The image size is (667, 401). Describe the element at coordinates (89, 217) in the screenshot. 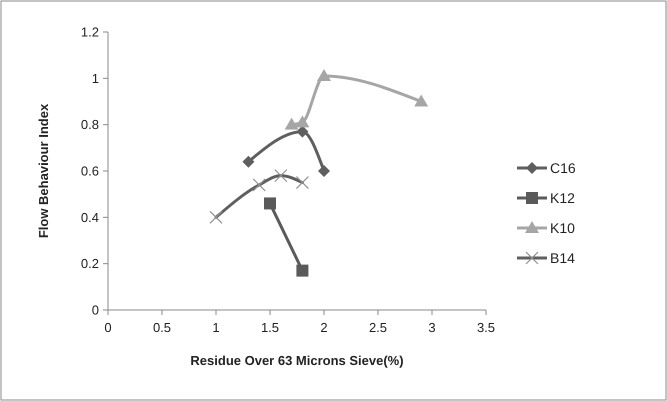

I see `y-tick-label: 0.4` at that location.